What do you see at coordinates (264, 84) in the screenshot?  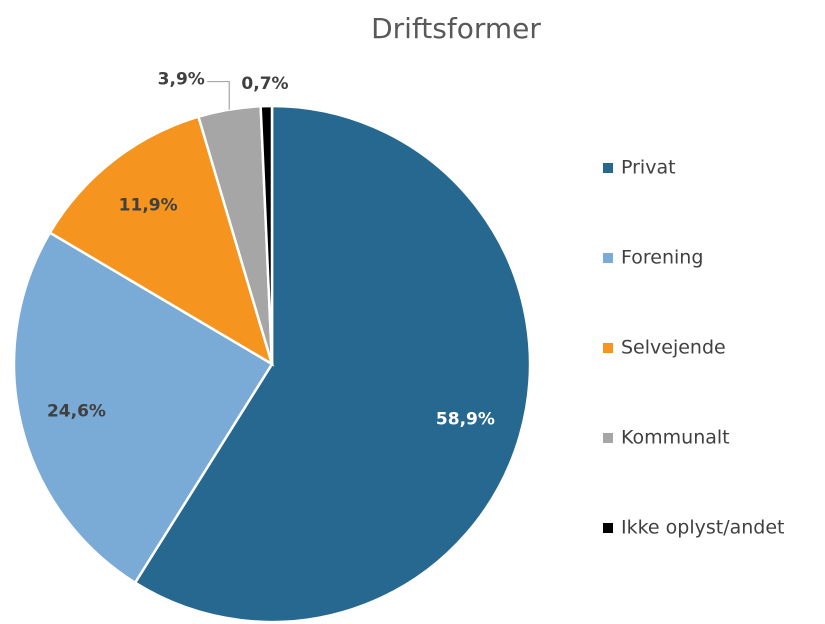 I see `data-label: 0,7%` at bounding box center [264, 84].